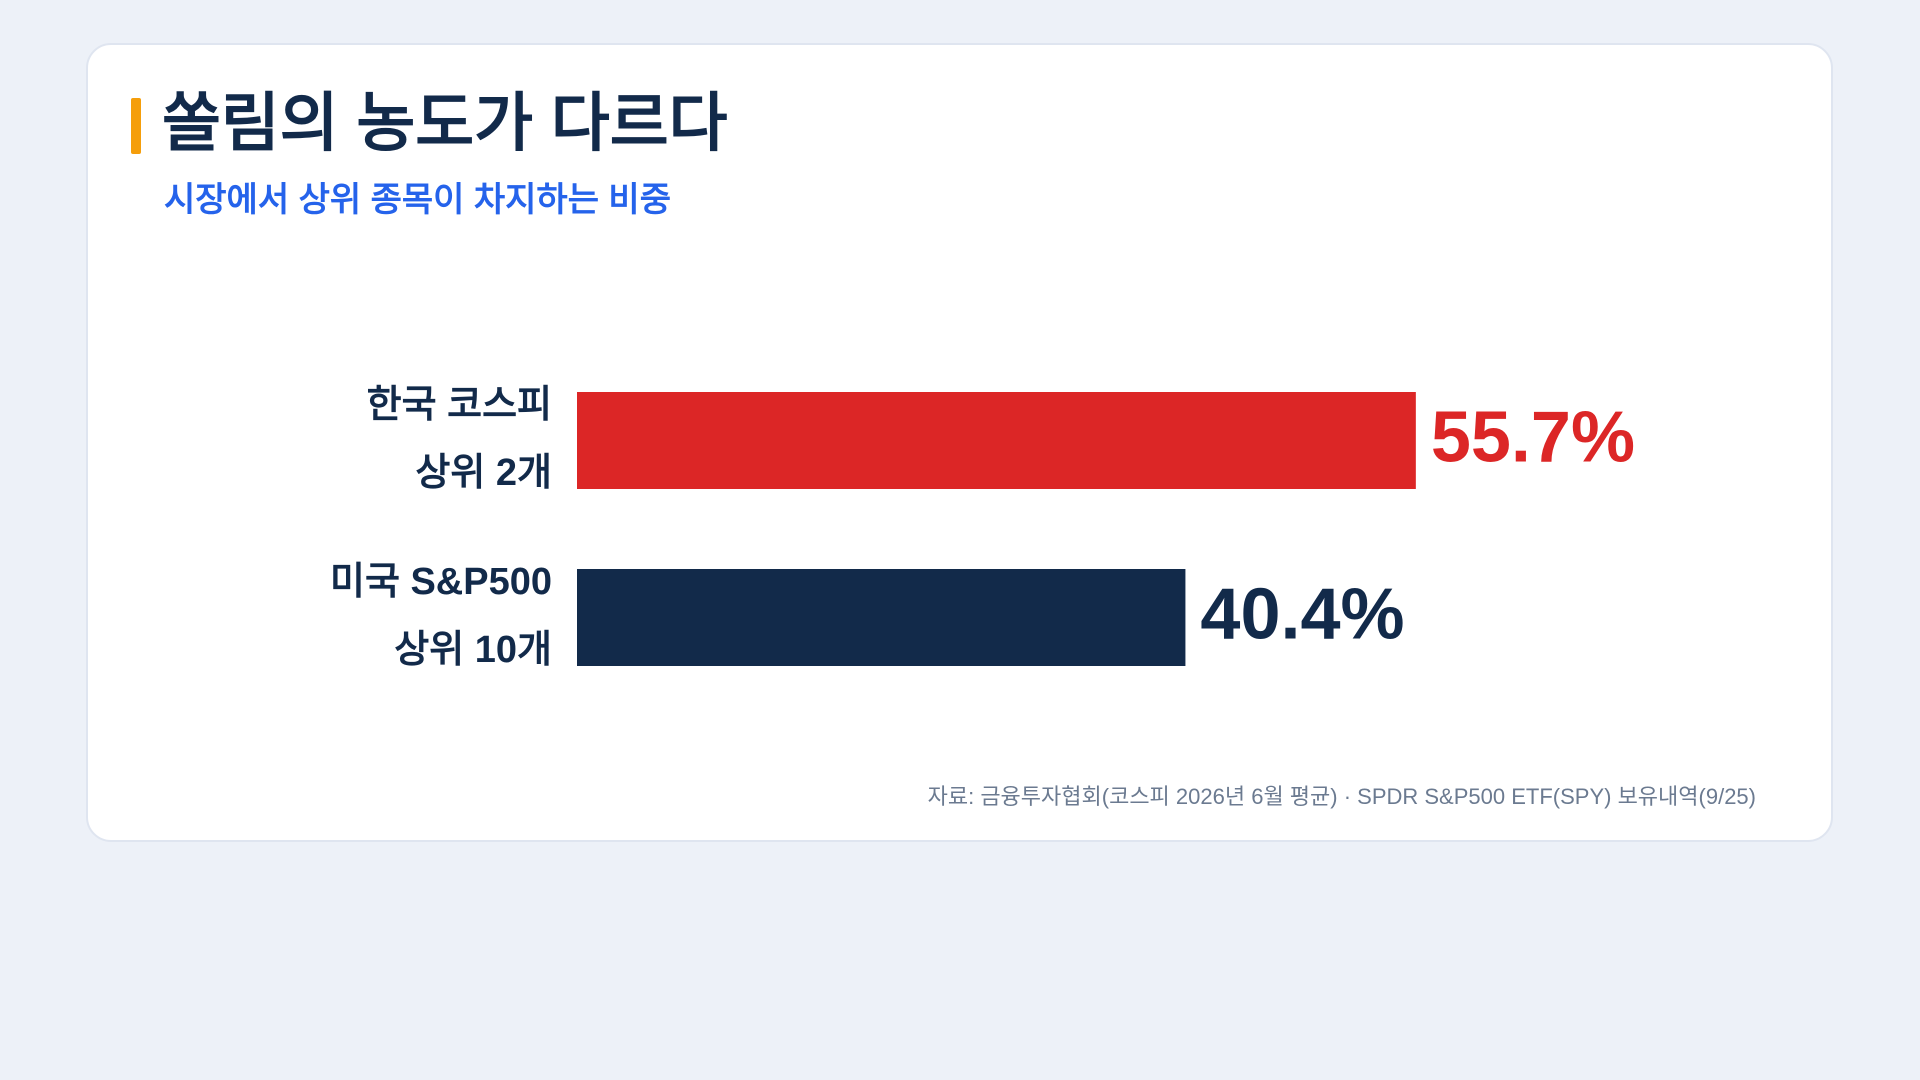  I want to click on chart-subtitle: 시장에서 상위 종목이 차지하는 비중, so click(417, 200).